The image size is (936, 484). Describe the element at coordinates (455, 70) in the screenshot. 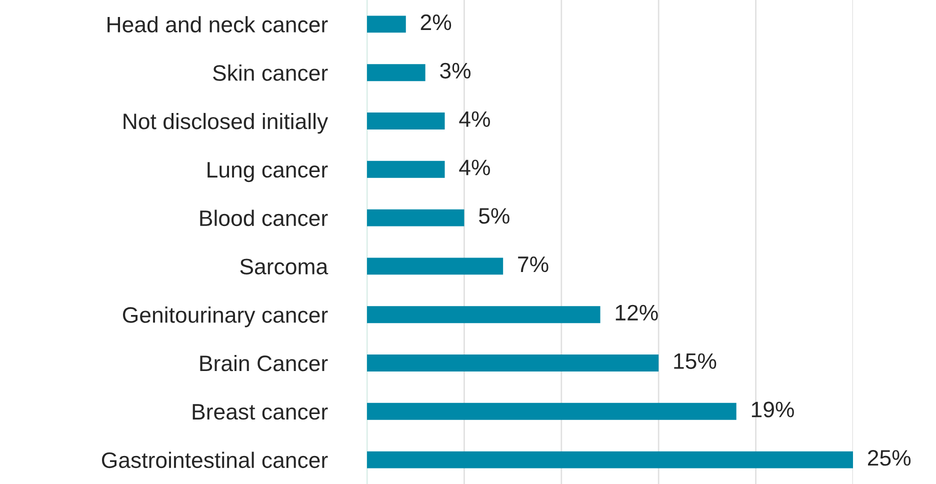

I see `data-label: 3%` at that location.